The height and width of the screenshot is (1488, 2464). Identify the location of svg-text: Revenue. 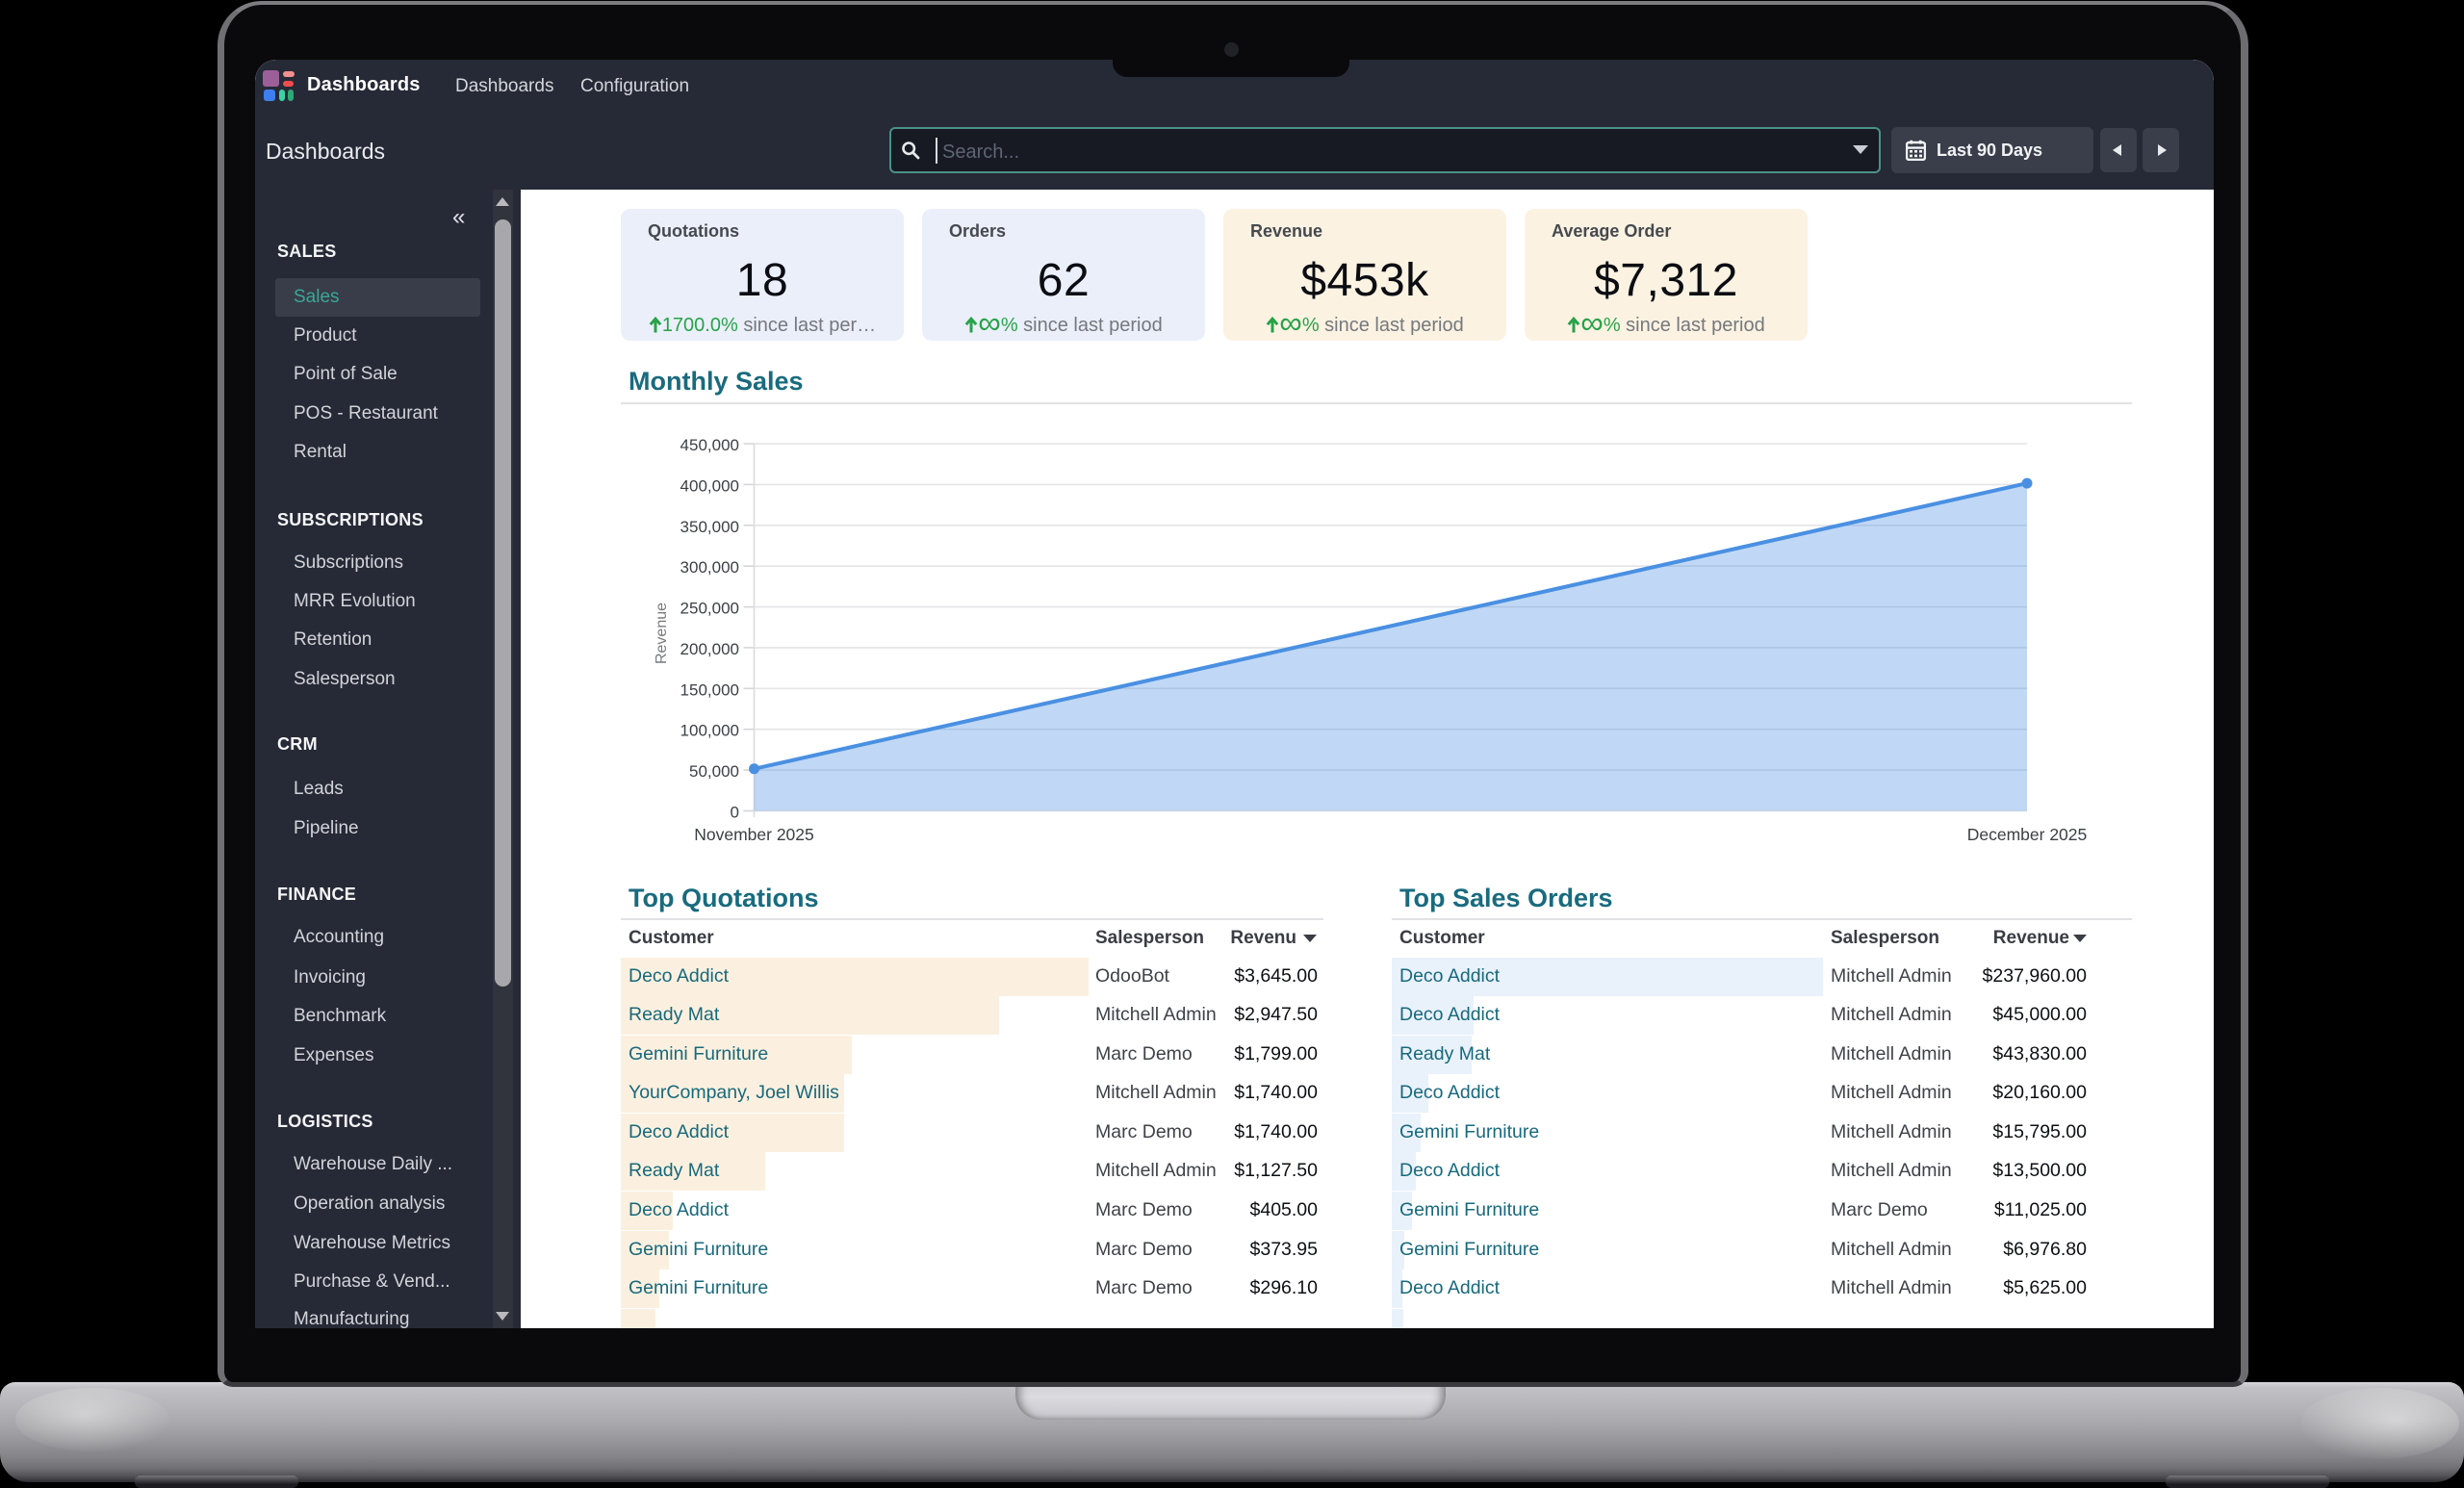
(662, 633).